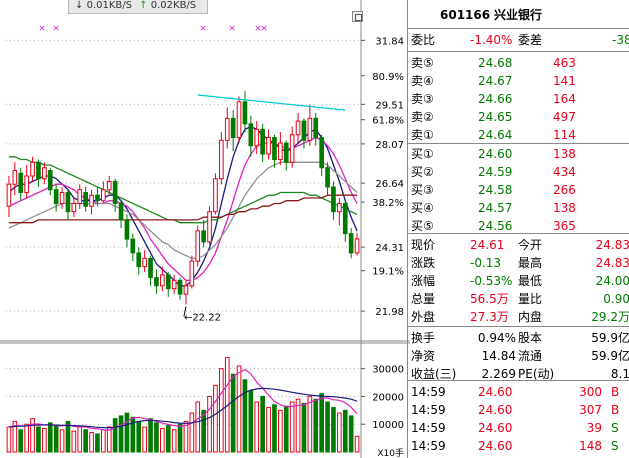 This screenshot has width=629, height=458. What do you see at coordinates (357, 16) in the screenshot?
I see `restore-window-icon` at bounding box center [357, 16].